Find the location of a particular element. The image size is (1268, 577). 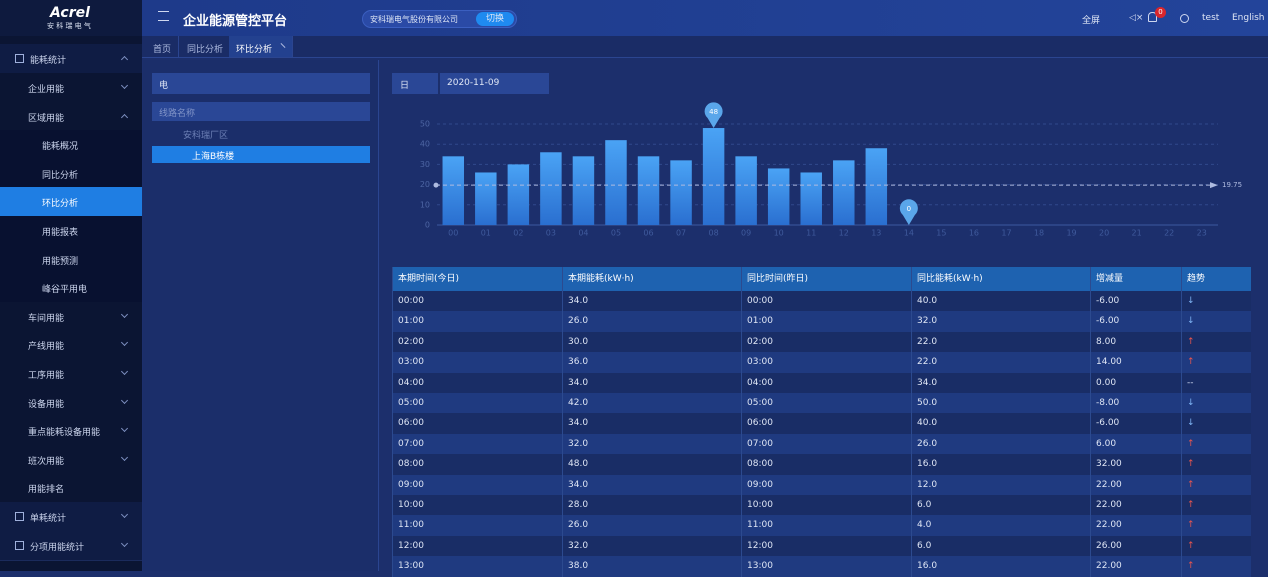

nav-item: 能耗概况 is located at coordinates (71, 144).